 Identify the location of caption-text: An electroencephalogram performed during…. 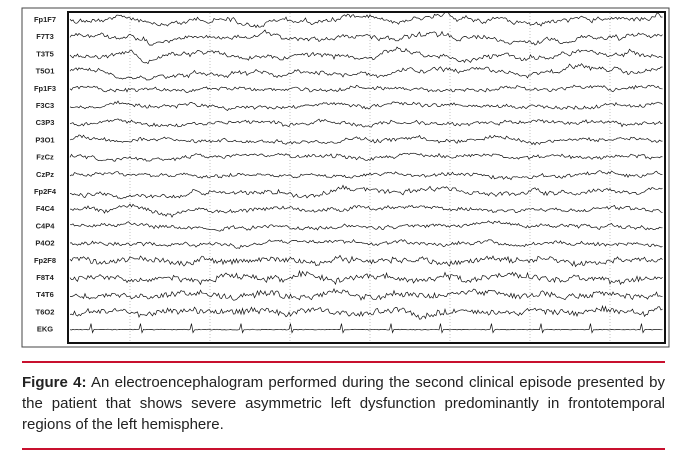
(344, 403).